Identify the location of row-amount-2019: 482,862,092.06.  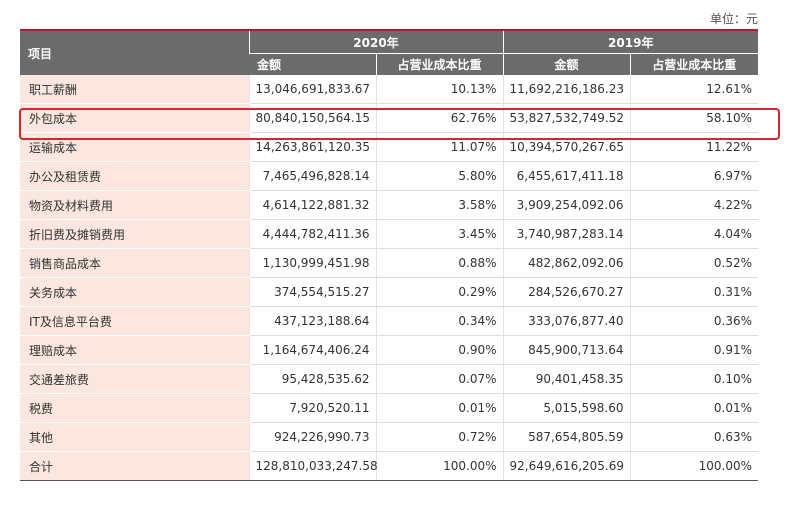
(566, 263).